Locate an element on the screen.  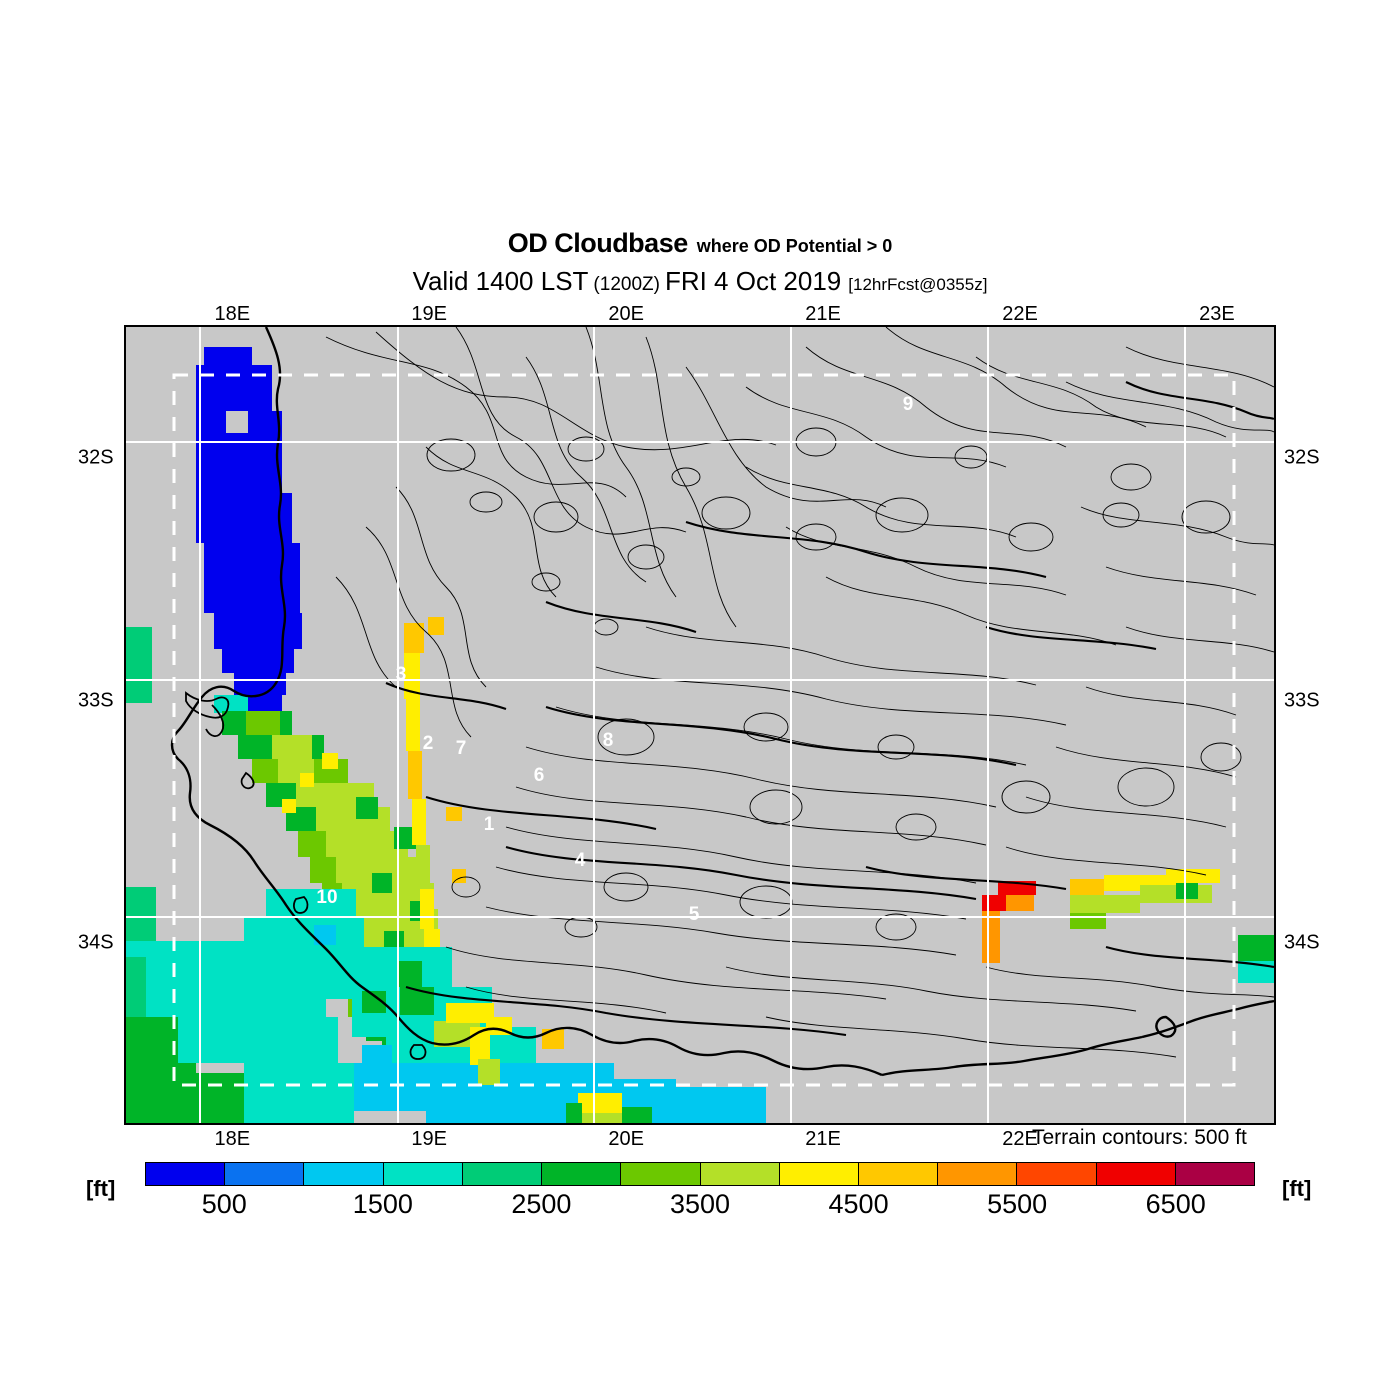
valid-time-utc: (1200Z) is located at coordinates (626, 284).